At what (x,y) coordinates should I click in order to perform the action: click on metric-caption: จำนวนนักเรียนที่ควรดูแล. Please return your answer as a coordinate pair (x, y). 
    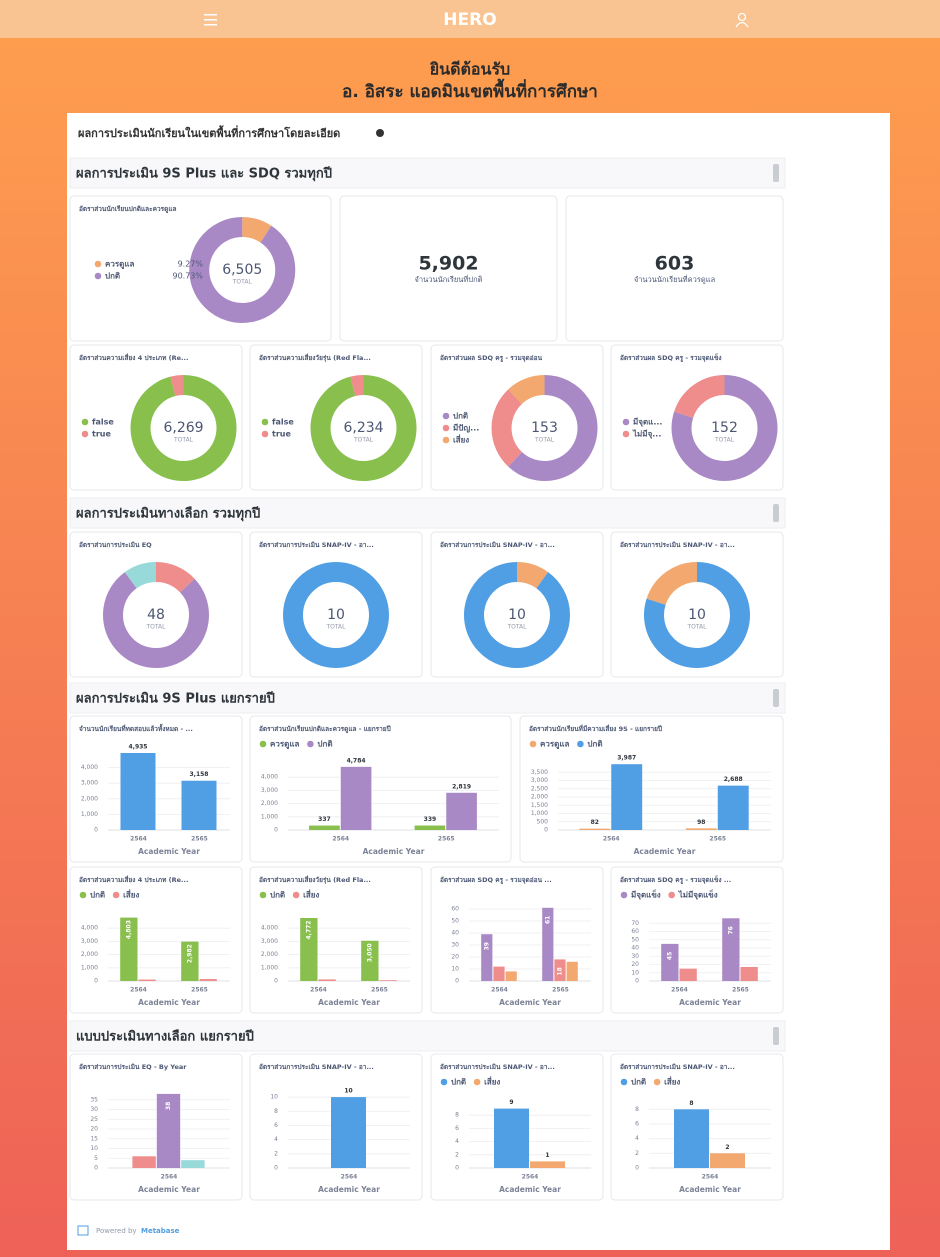
    Looking at the image, I should click on (674, 279).